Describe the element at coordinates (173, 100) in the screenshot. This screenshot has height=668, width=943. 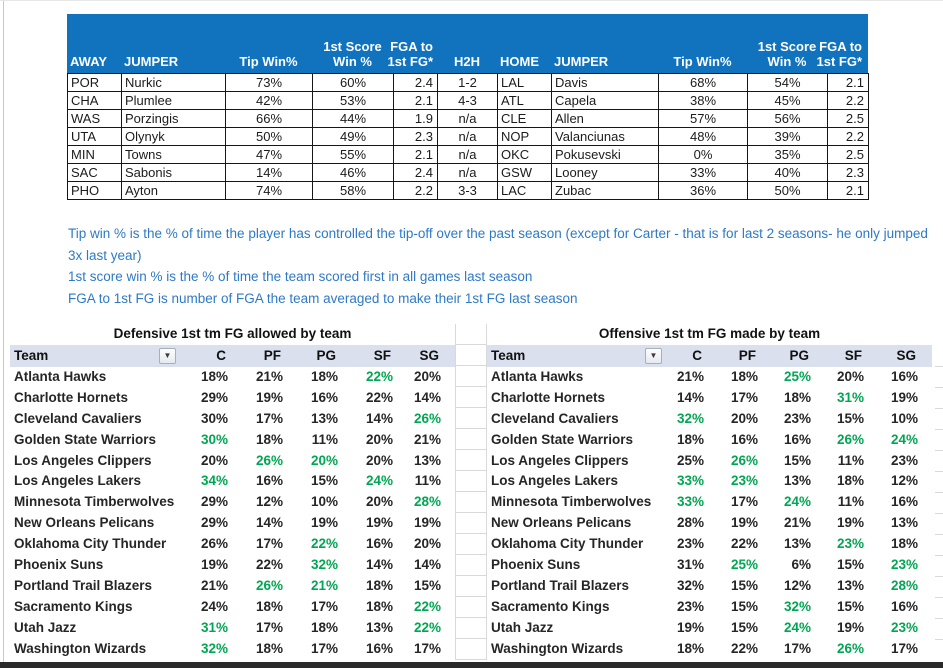
I see `matchup-cell: Plumlee` at that location.